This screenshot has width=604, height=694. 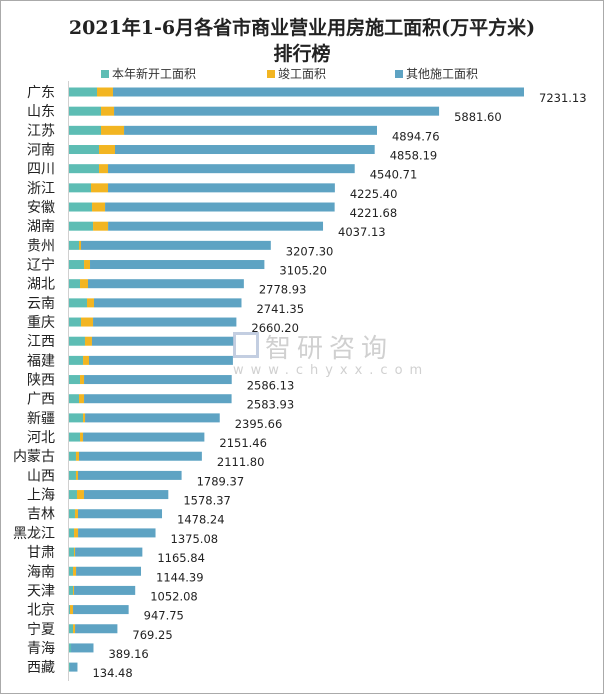 What do you see at coordinates (362, 232) in the screenshot?
I see `total-label: 4037.13` at bounding box center [362, 232].